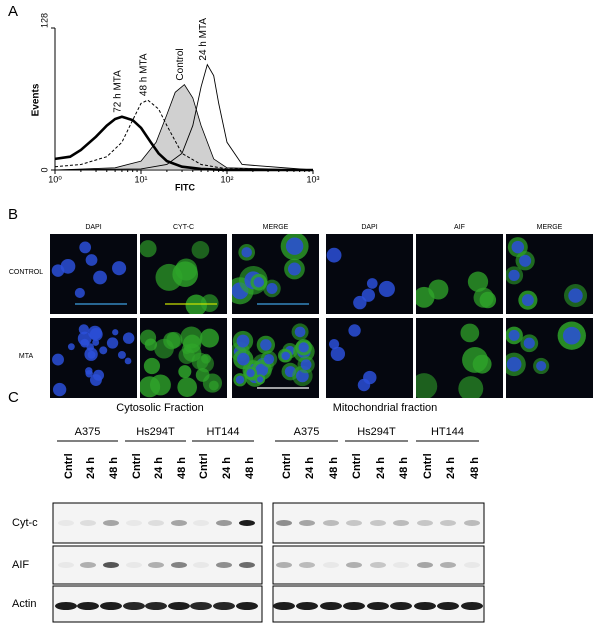 The width and height of the screenshot is (600, 633). What do you see at coordinates (312, 179) in the screenshot?
I see `x-tick-label: 10³` at bounding box center [312, 179].